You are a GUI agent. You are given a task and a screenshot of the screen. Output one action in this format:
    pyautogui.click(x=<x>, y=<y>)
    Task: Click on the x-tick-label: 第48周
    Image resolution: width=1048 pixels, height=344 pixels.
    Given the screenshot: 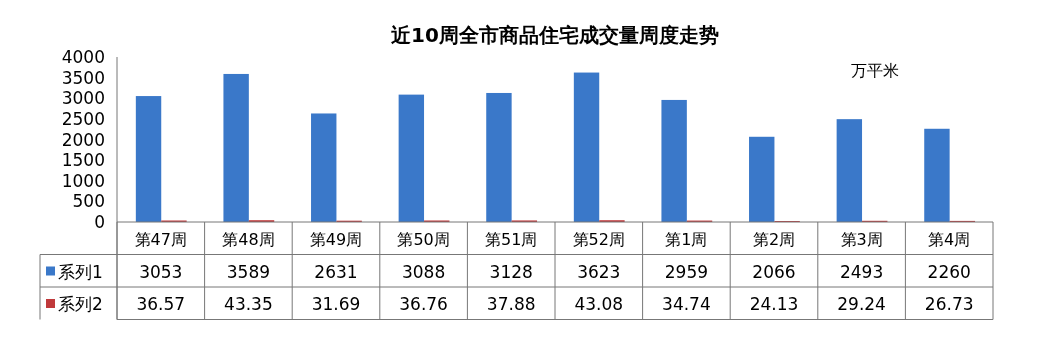 What is the action you would take?
    pyautogui.click(x=248, y=239)
    